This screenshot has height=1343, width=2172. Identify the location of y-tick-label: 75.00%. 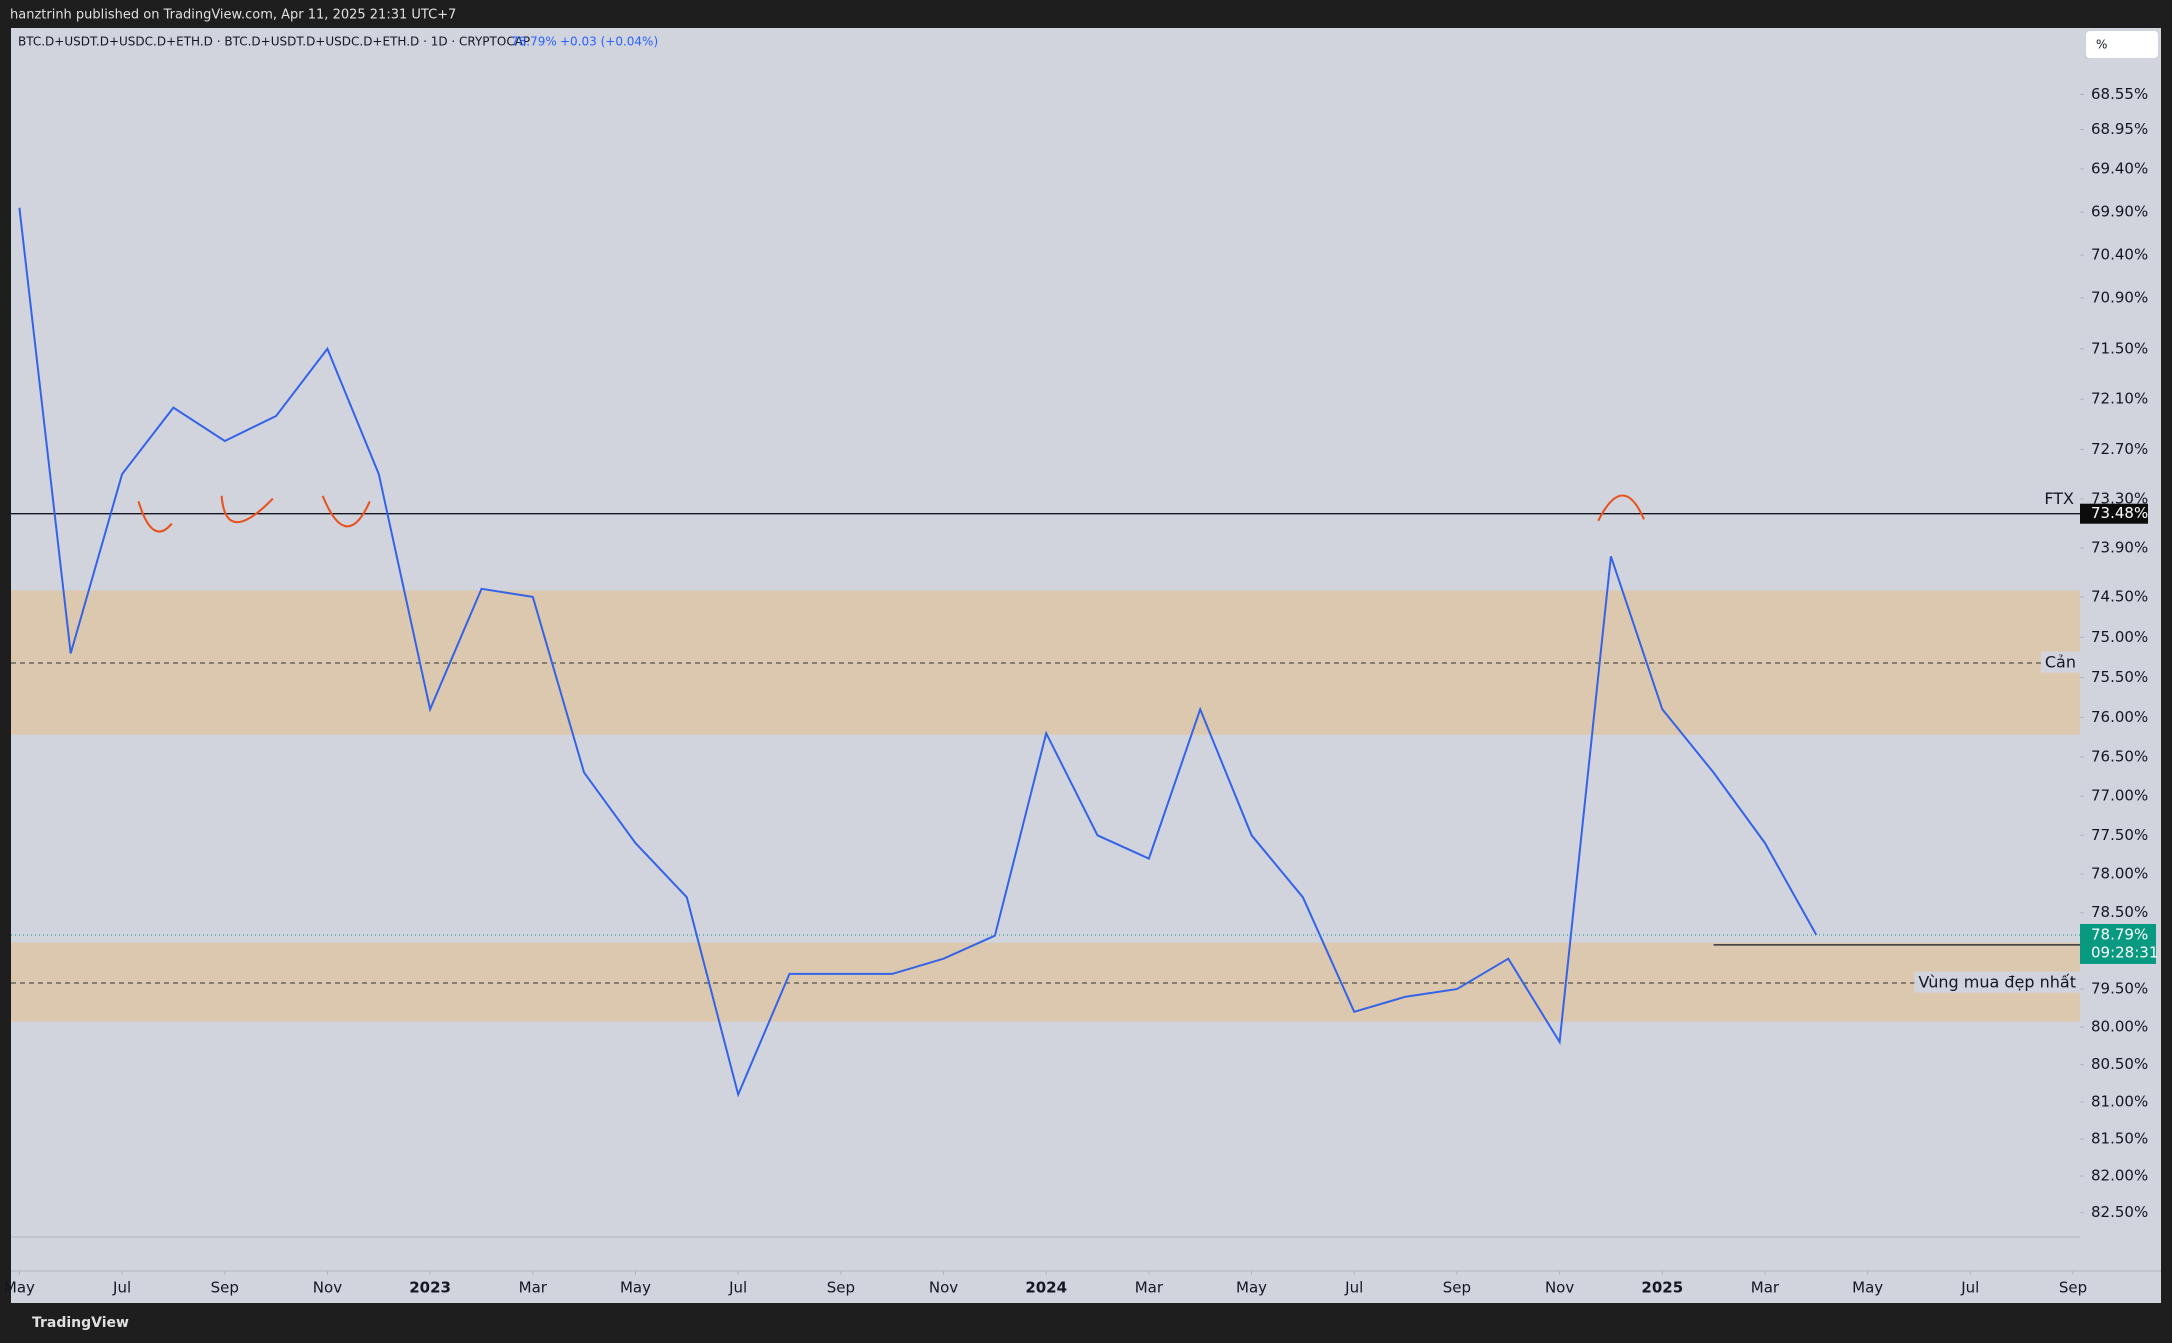
(2119, 637).